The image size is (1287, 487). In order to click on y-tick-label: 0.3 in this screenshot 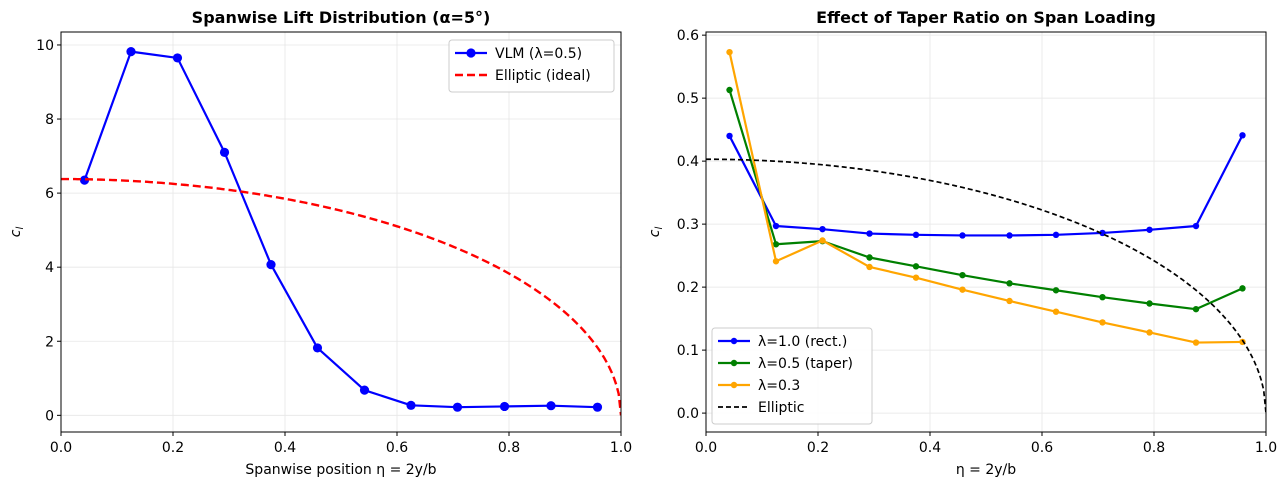, I will do `click(688, 225)`.